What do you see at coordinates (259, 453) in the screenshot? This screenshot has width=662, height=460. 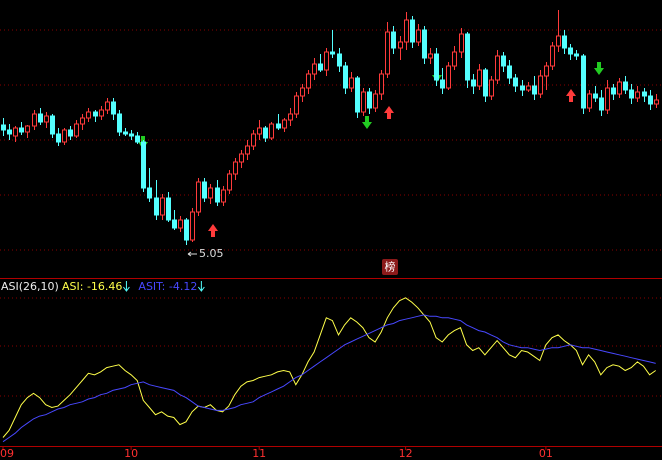 I see `x-tick-label: 11` at bounding box center [259, 453].